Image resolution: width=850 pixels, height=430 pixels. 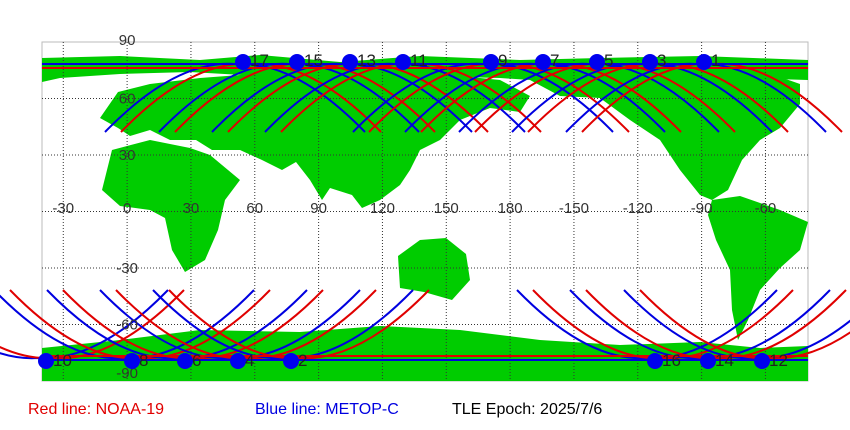 What do you see at coordinates (510, 208) in the screenshot?
I see `lon-label: 180` at bounding box center [510, 208].